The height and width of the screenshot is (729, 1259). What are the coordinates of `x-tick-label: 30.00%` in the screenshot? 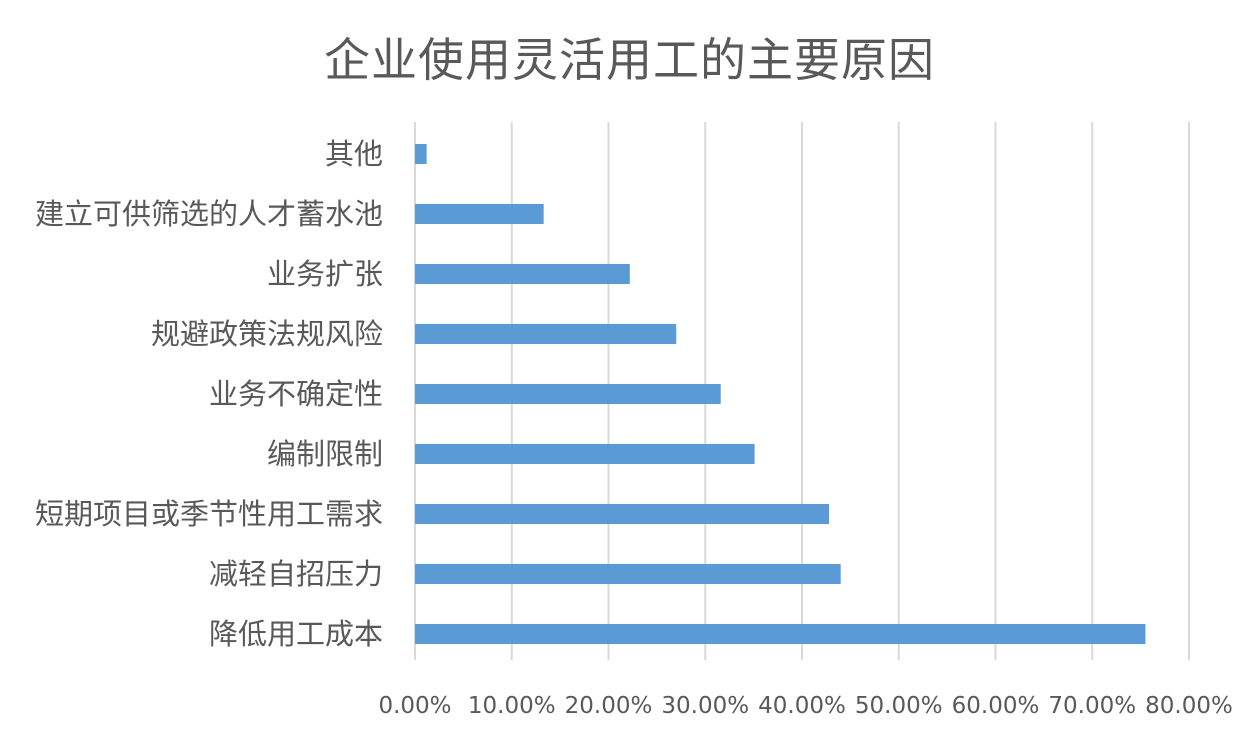 It's located at (705, 706).